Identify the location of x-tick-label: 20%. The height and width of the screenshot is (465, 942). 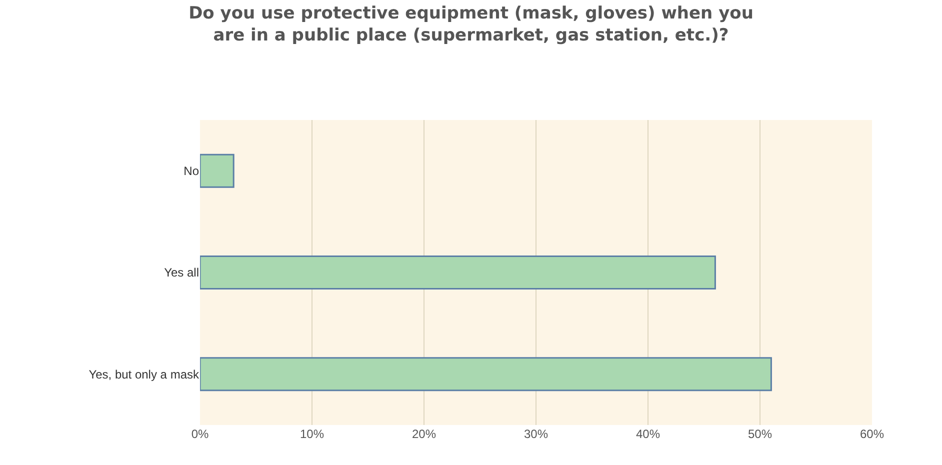
(424, 434).